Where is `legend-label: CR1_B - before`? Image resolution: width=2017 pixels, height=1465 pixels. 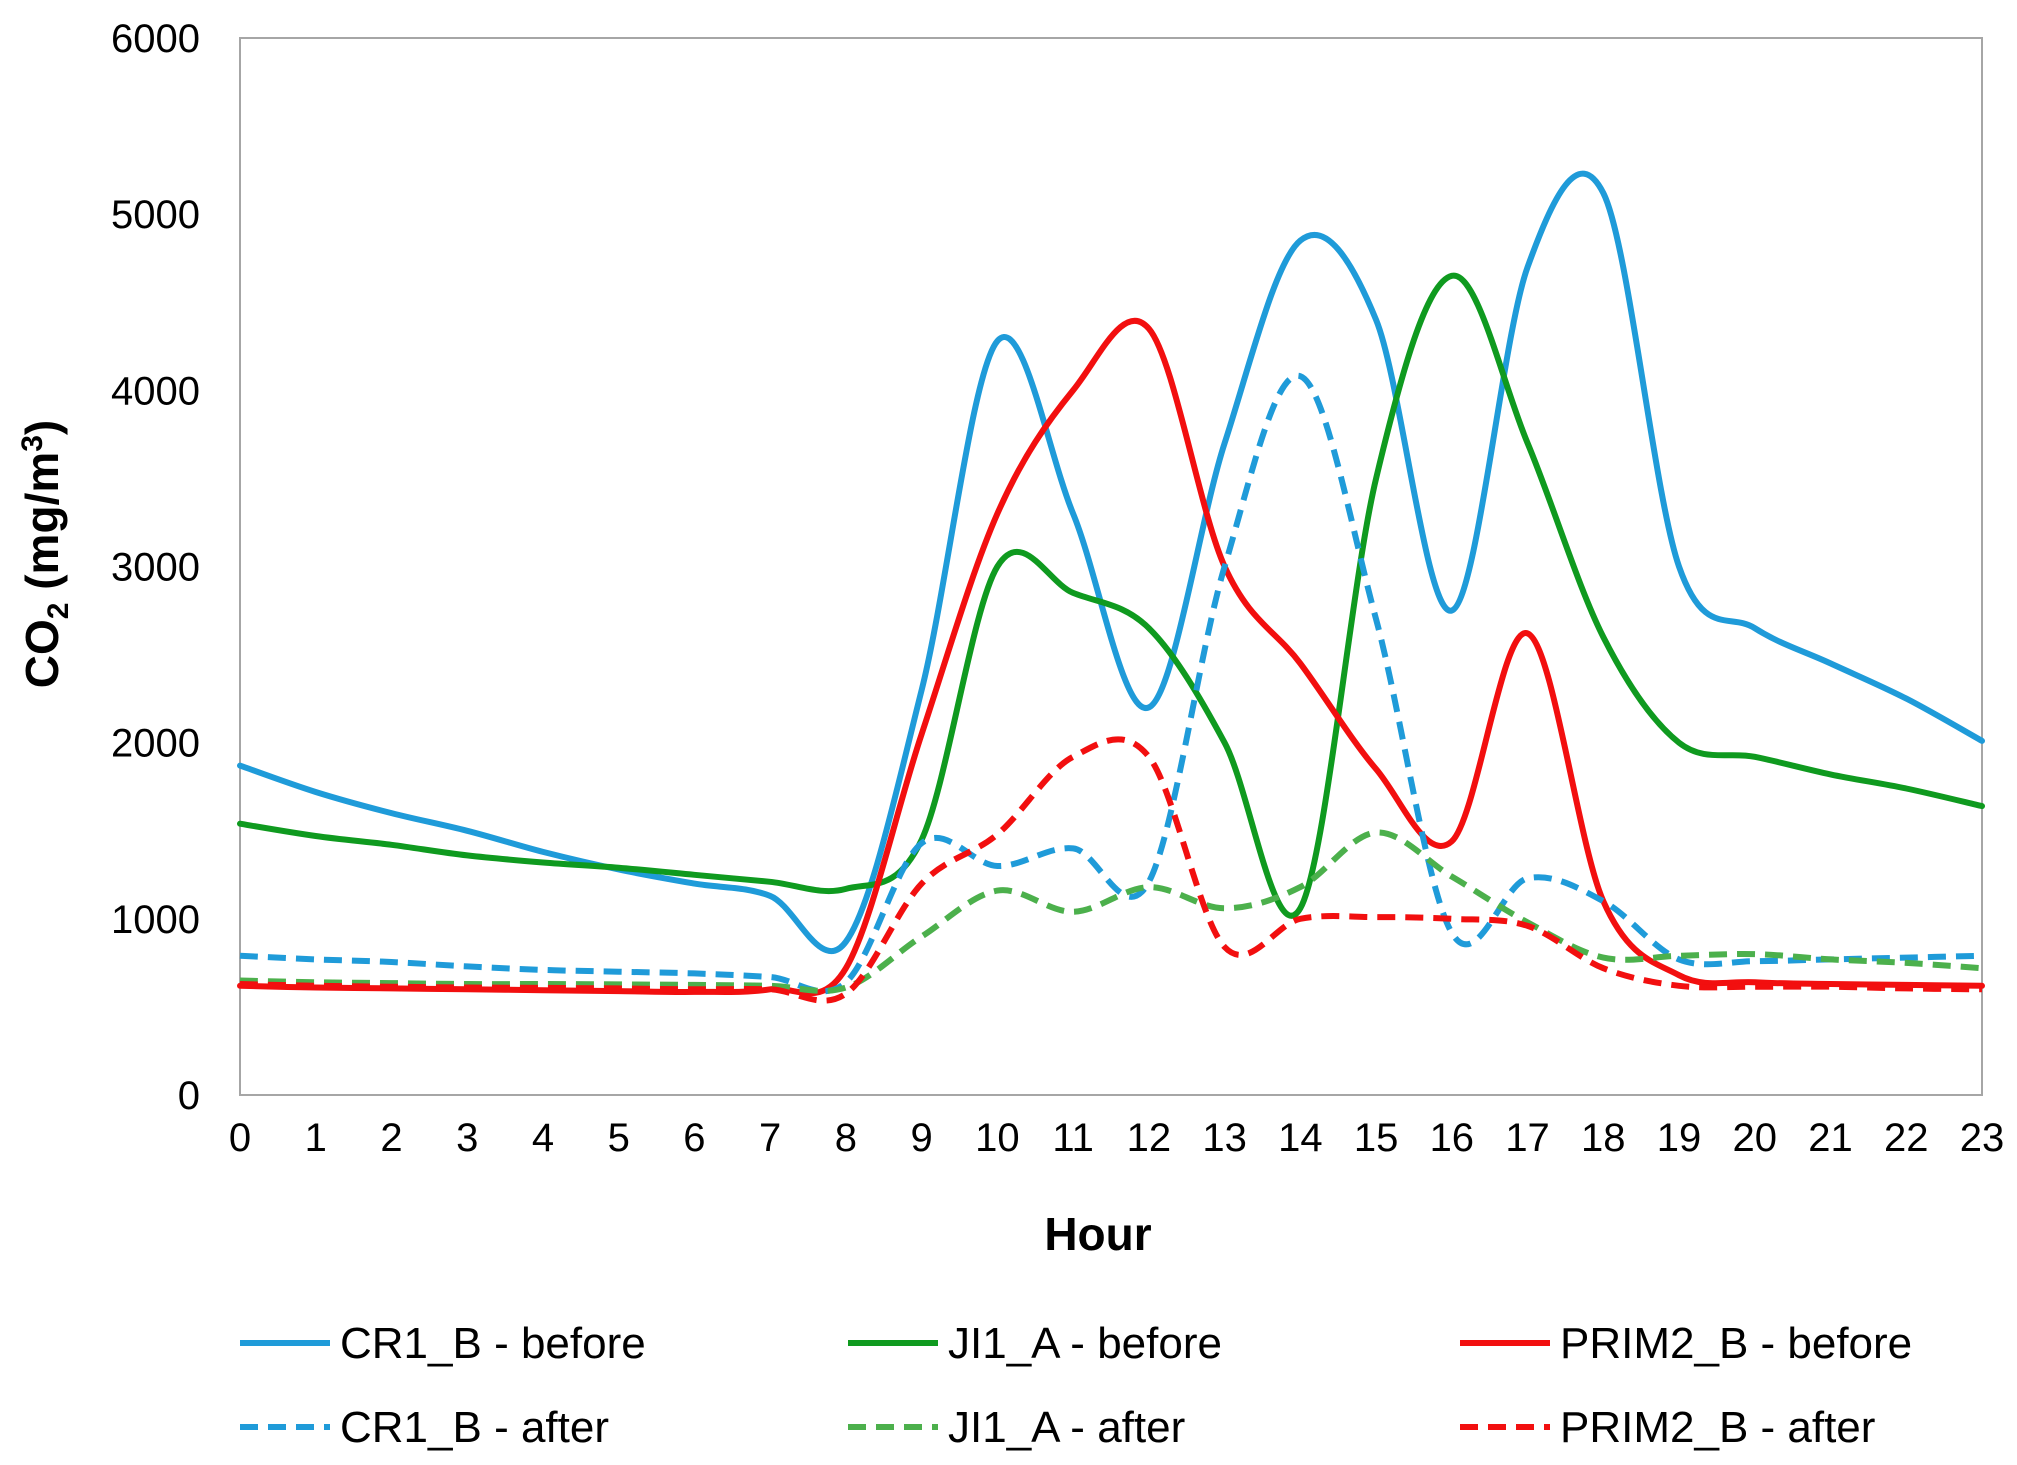 legend-label: CR1_B - before is located at coordinates (493, 1343).